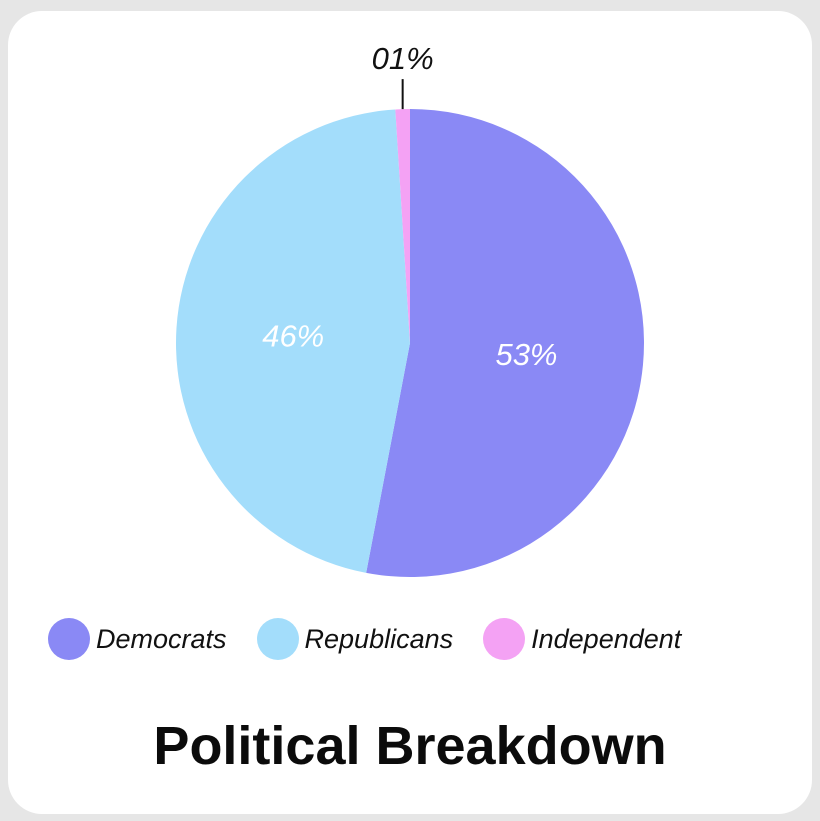 This screenshot has height=821, width=820. Describe the element at coordinates (277, 639) in the screenshot. I see `legend-swatch-republicans` at that location.